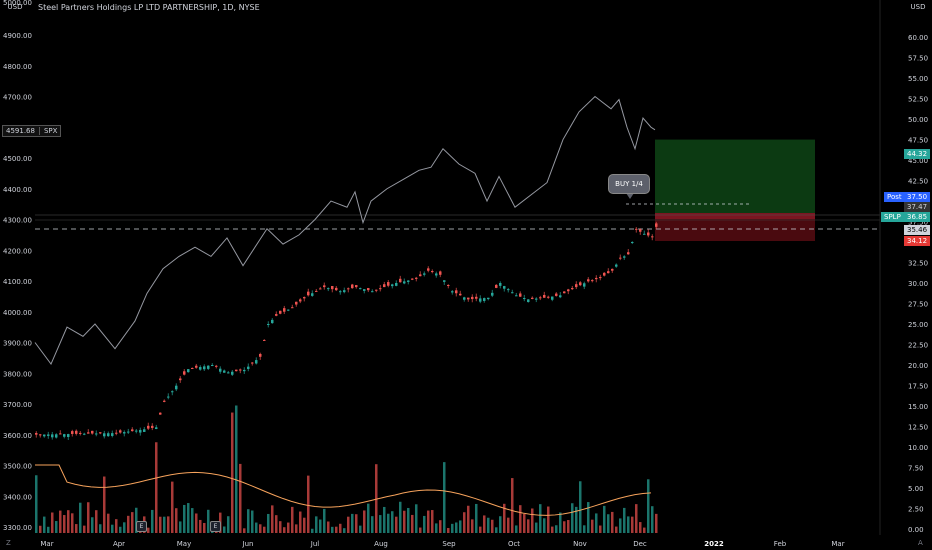  Describe the element at coordinates (46, 544) in the screenshot. I see `x-axis-label: Mar` at that location.